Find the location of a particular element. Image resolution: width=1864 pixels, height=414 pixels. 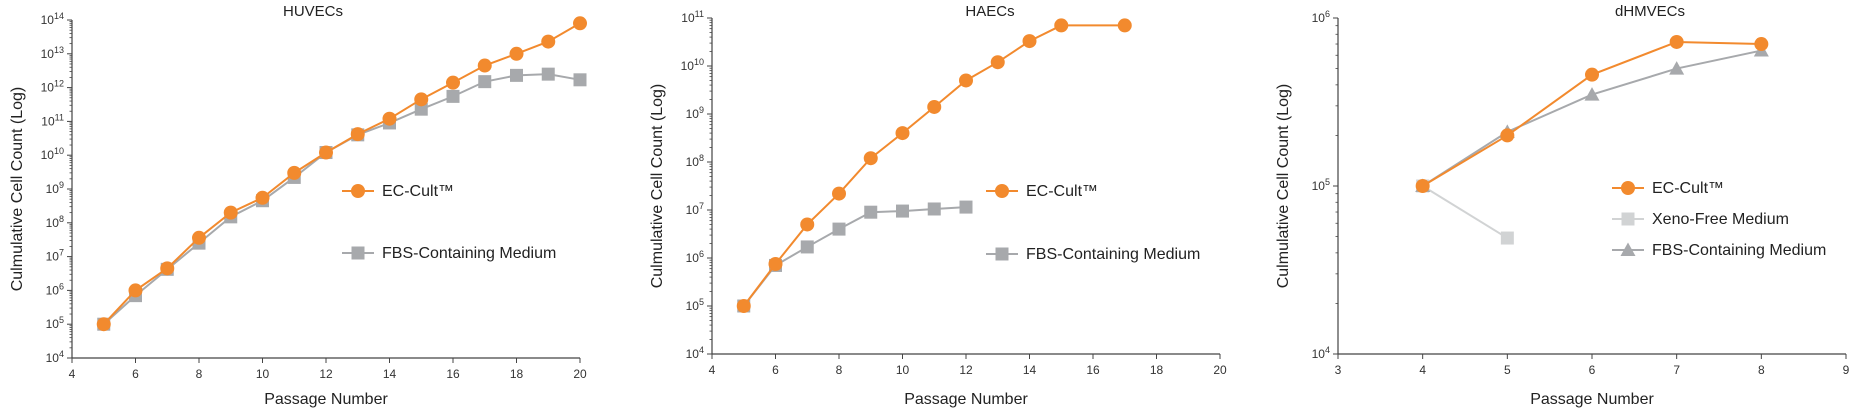

chart-title: HAECs is located at coordinates (989, 11).